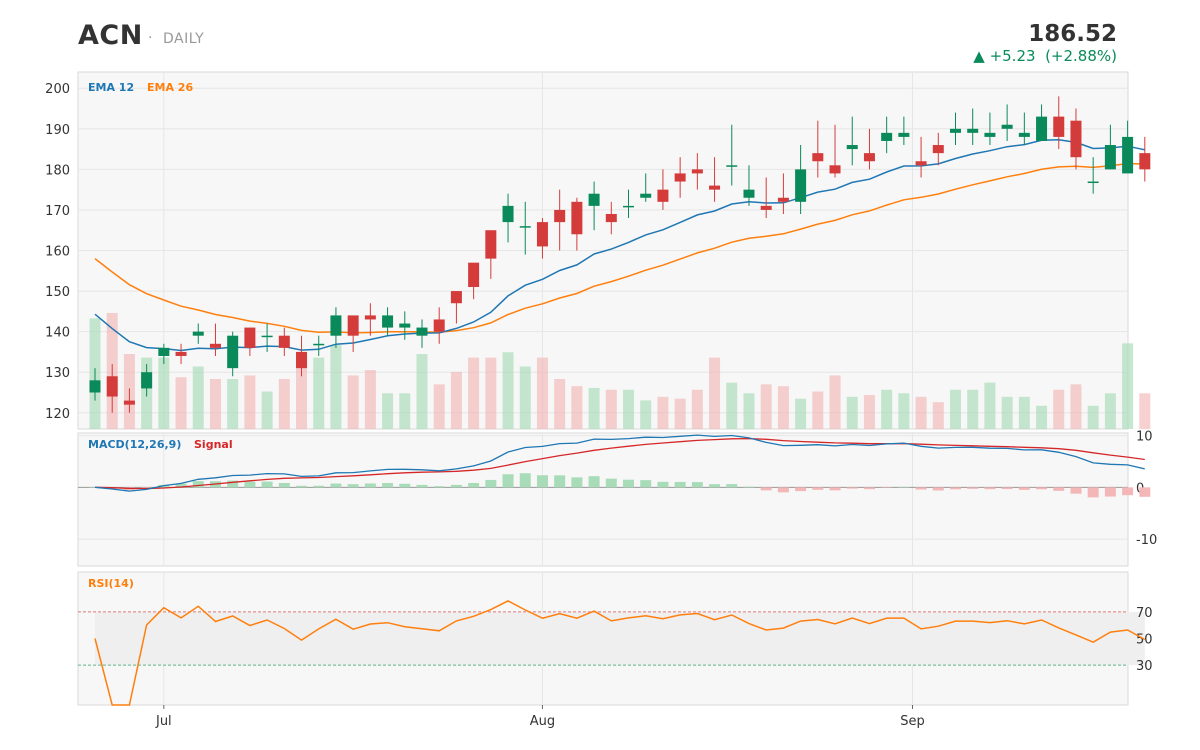 This screenshot has height=750, width=1200. I want to click on x-tick-label: Jul, so click(163, 721).